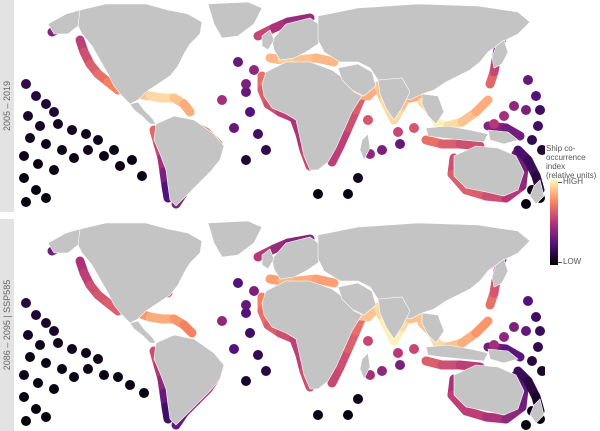 The image size is (600, 431). I want to click on period-label-2005-2019: 2005 – 2019, so click(7, 106).